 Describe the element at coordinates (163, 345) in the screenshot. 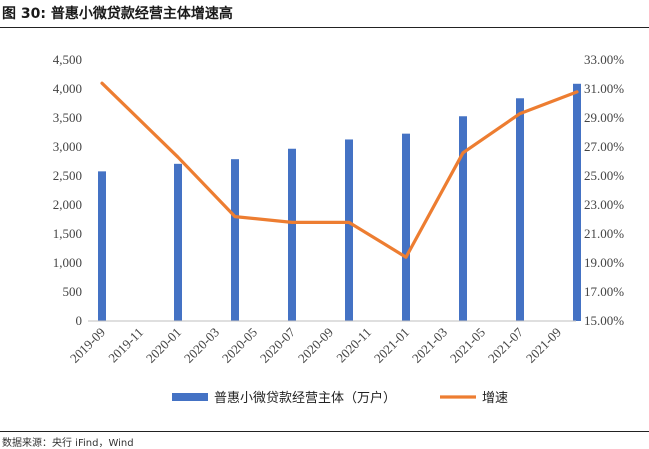

I see `x-tick-label: 2020-01` at that location.